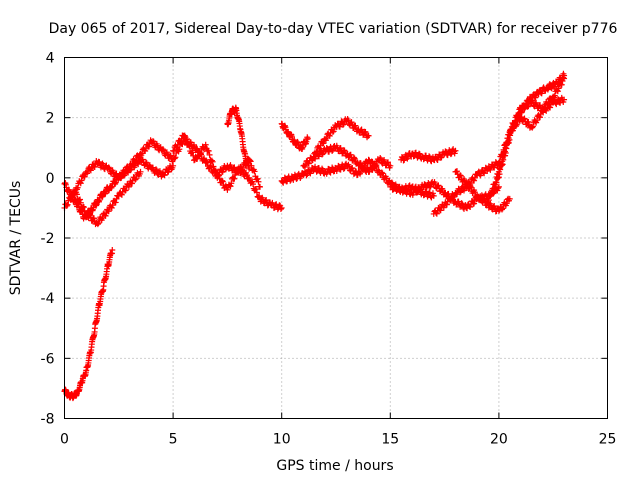 Image resolution: width=640 pixels, height=480 pixels. I want to click on y-tick-label: 0, so click(50, 179).